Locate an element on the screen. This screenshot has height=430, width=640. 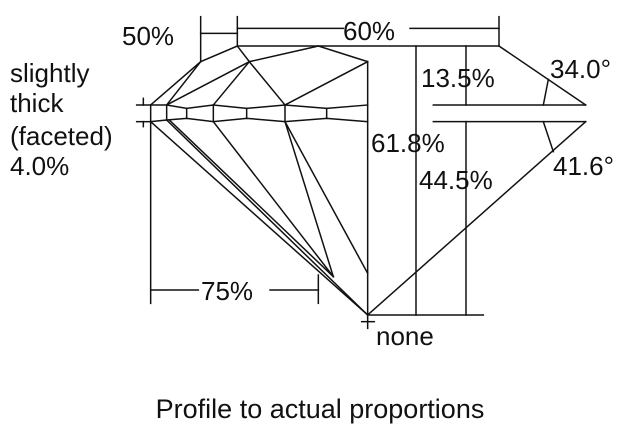
girdle-label-3: (faceted) is located at coordinates (61, 136).